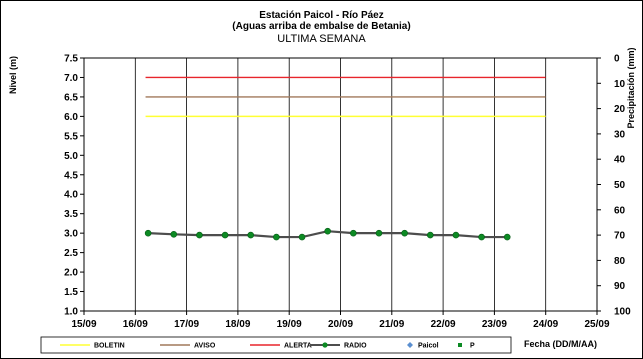 The image size is (643, 359). What do you see at coordinates (472, 346) in the screenshot?
I see `legend-label-p: P` at bounding box center [472, 346].